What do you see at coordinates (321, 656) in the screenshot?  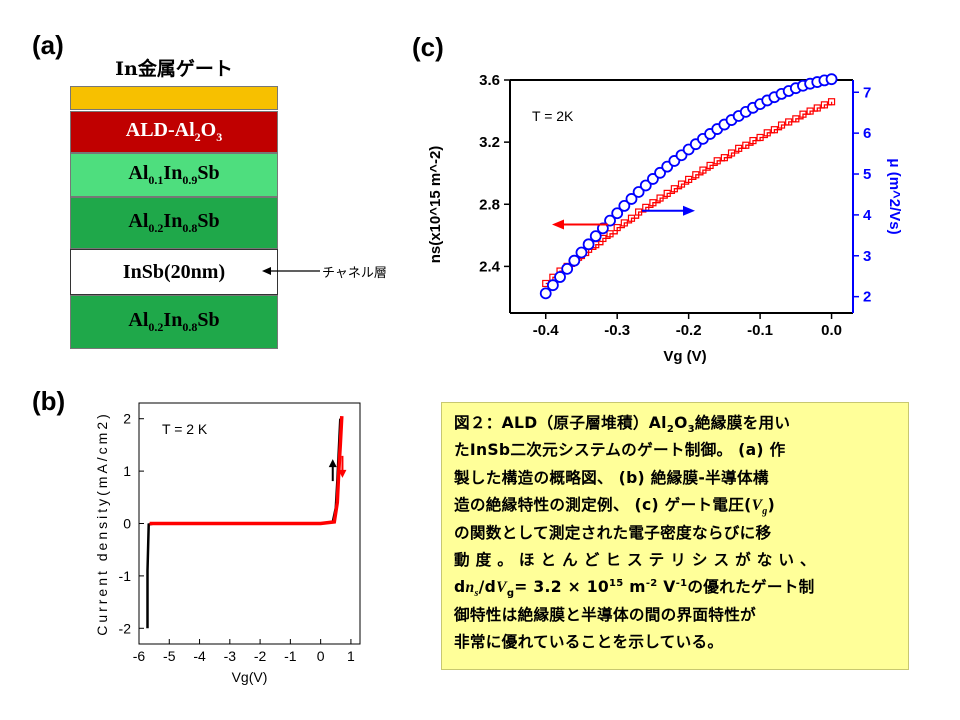 I see `chart-b-xtick-label: 0` at bounding box center [321, 656].